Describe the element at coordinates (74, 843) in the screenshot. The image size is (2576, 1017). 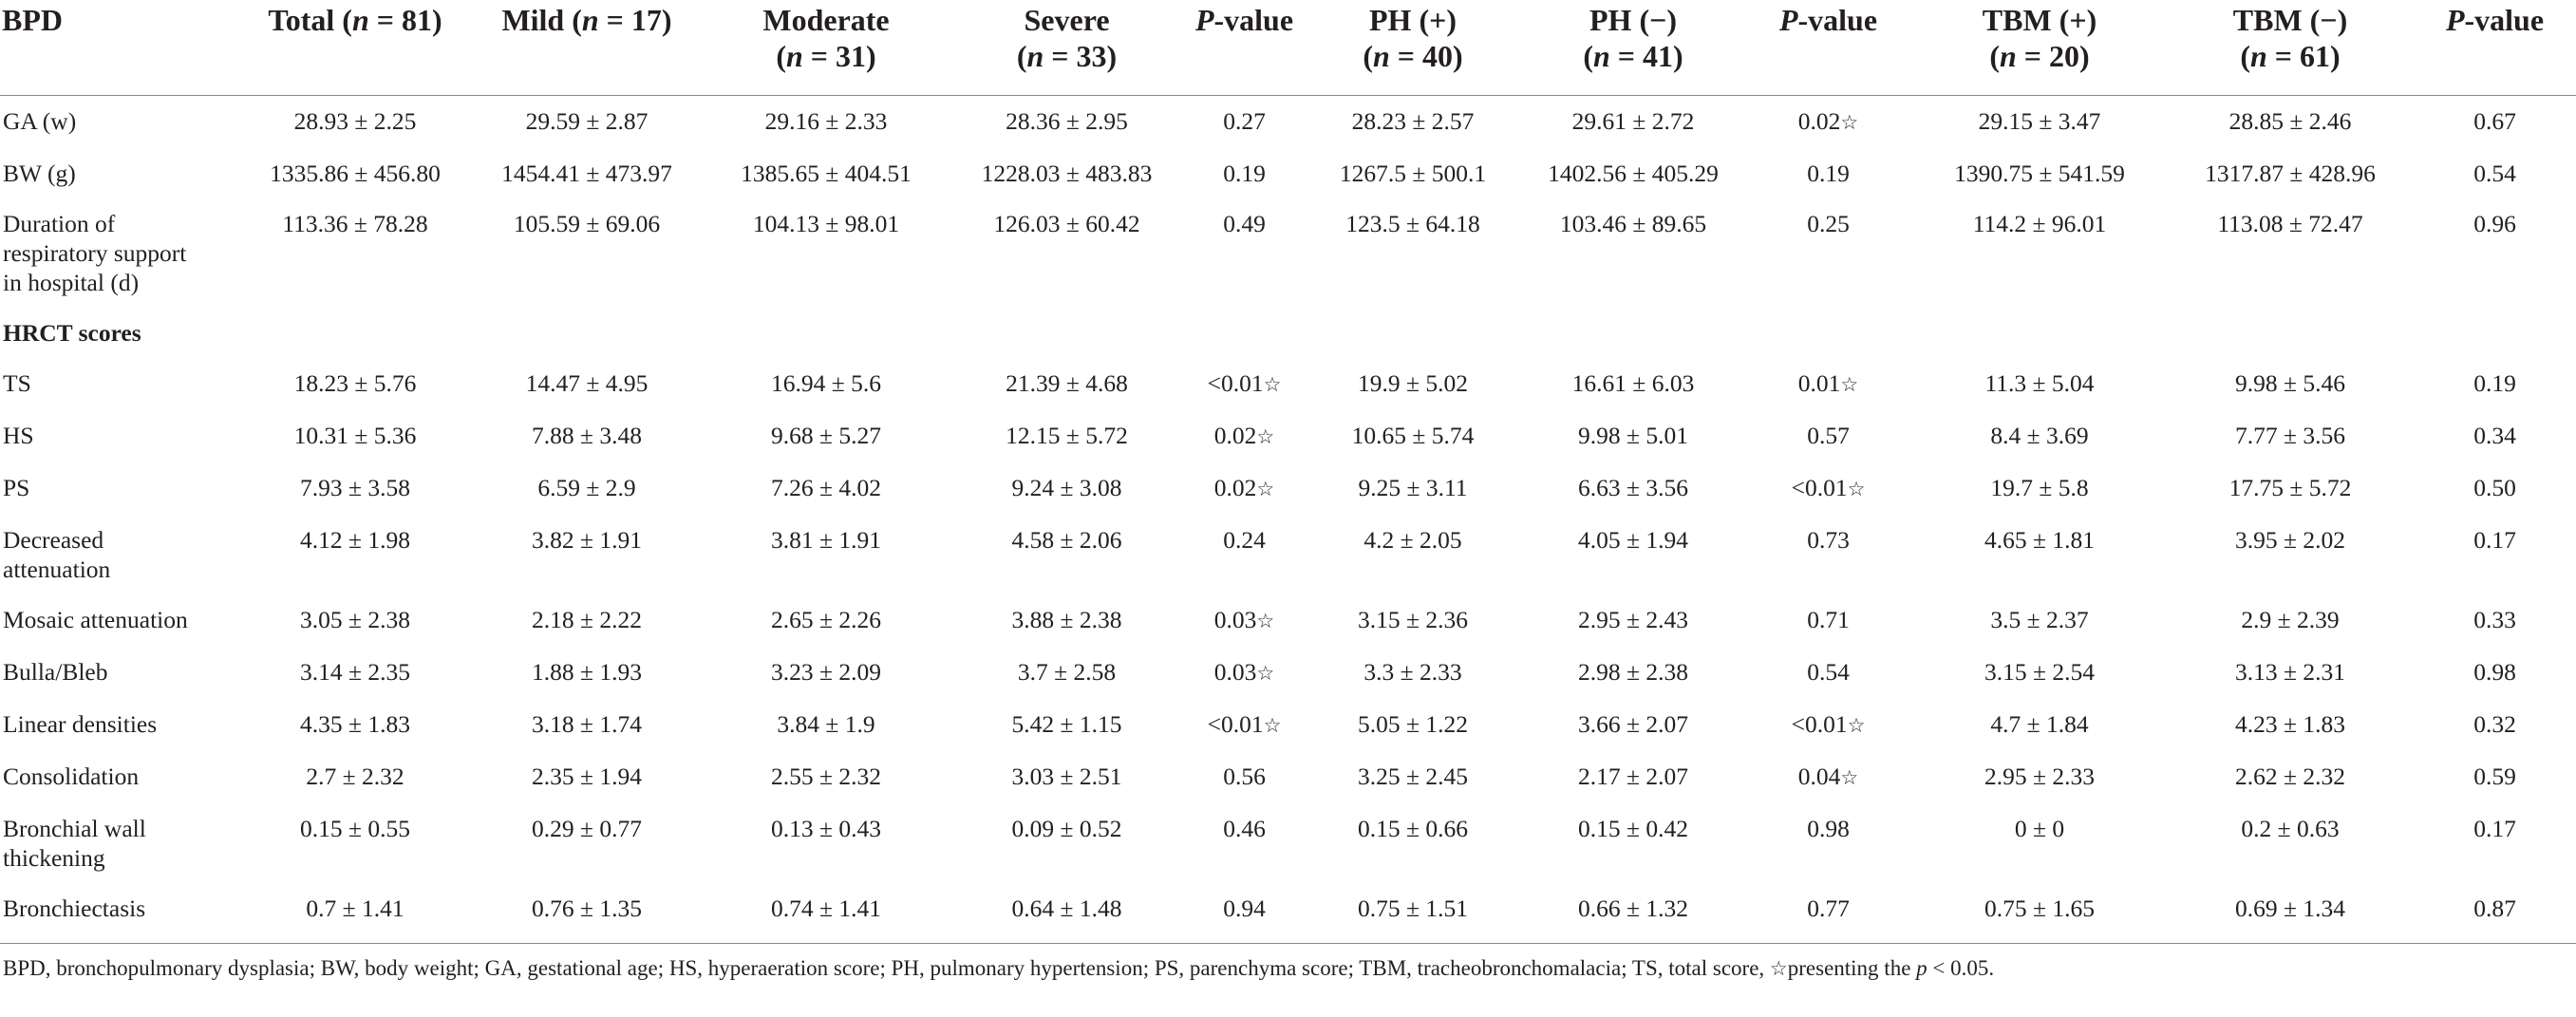
I see `row-label: Bronchial wall thickening` at that location.